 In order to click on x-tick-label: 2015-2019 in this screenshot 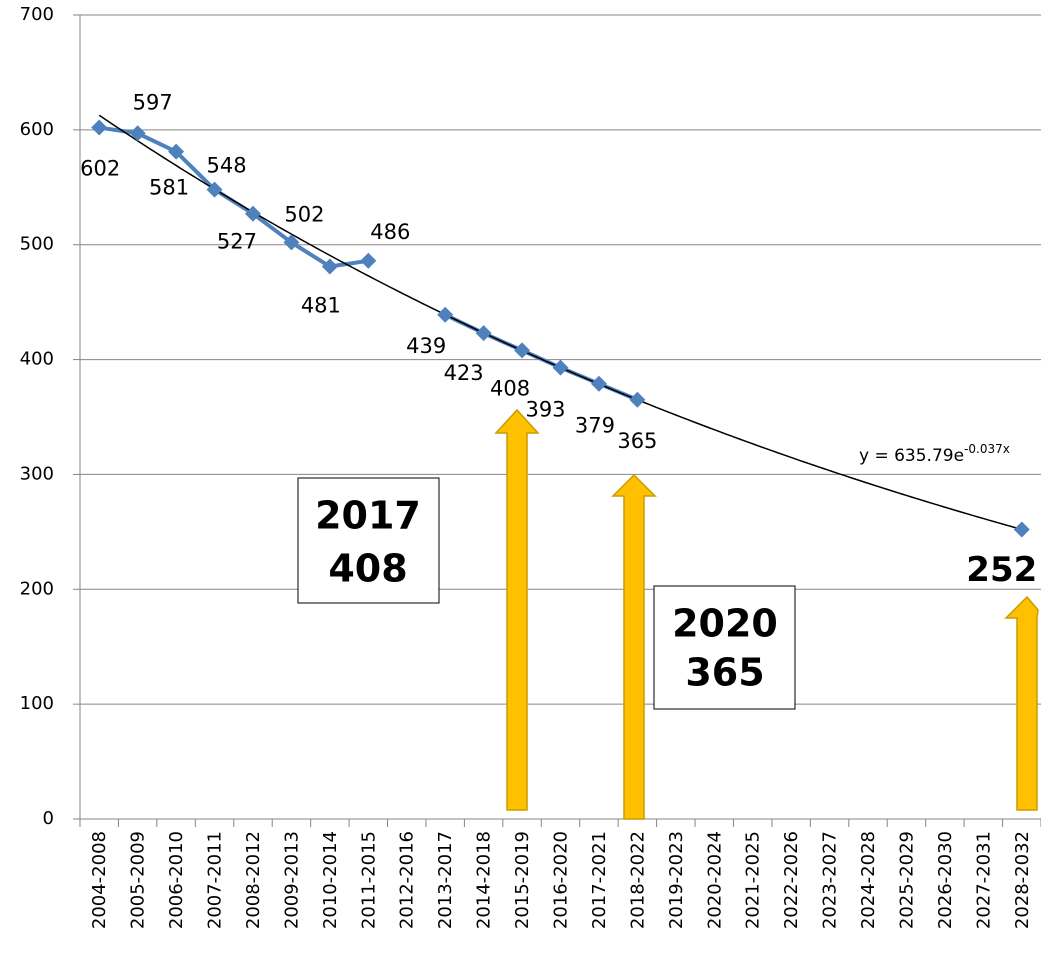, I will do `click(522, 880)`.